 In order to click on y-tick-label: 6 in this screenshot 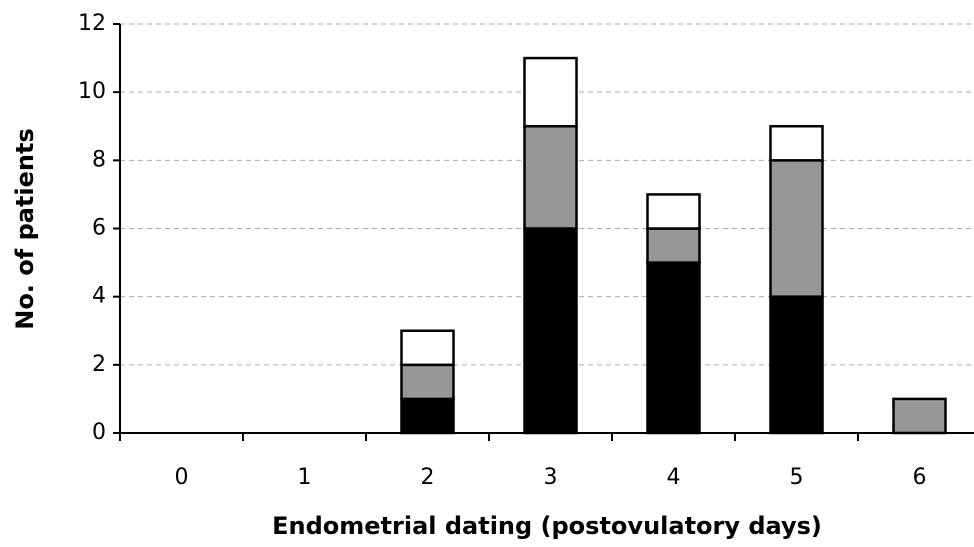, I will do `click(99, 228)`.